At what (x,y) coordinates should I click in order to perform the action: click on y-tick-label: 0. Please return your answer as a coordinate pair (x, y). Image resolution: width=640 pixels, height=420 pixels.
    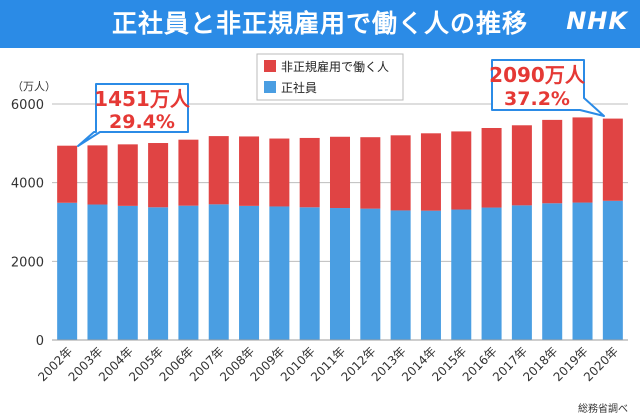
    Looking at the image, I should click on (40, 341).